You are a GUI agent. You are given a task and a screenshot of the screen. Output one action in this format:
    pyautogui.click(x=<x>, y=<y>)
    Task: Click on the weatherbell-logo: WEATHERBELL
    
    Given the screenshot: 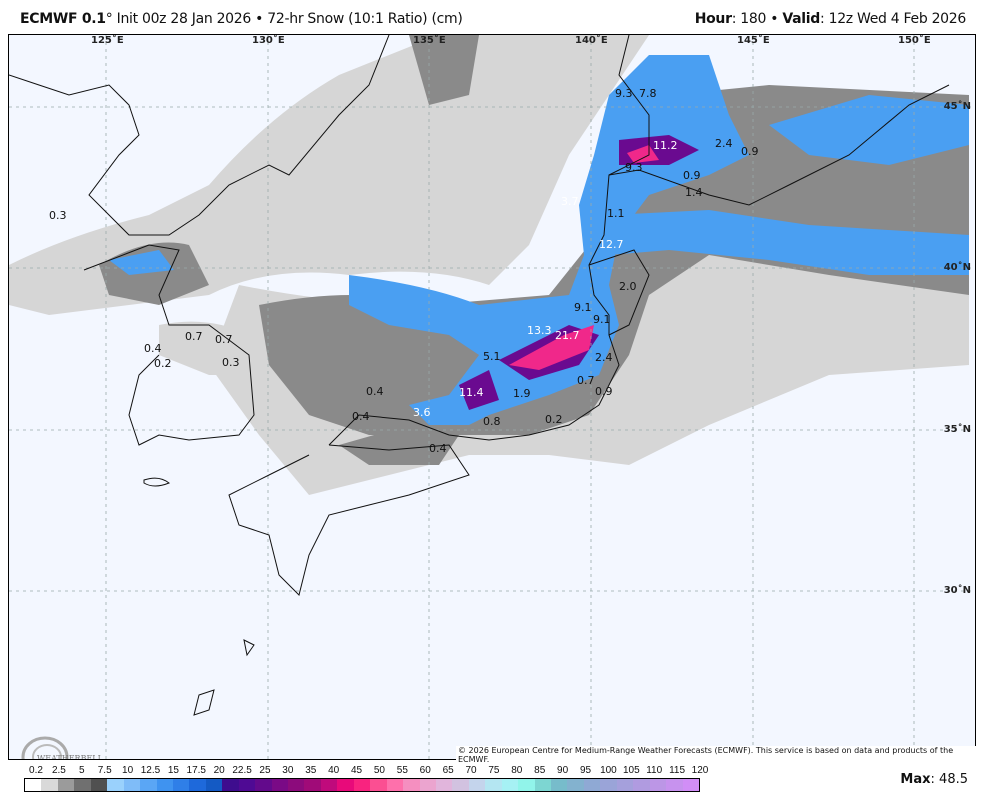 What is the action you would take?
    pyautogui.click(x=66, y=747)
    